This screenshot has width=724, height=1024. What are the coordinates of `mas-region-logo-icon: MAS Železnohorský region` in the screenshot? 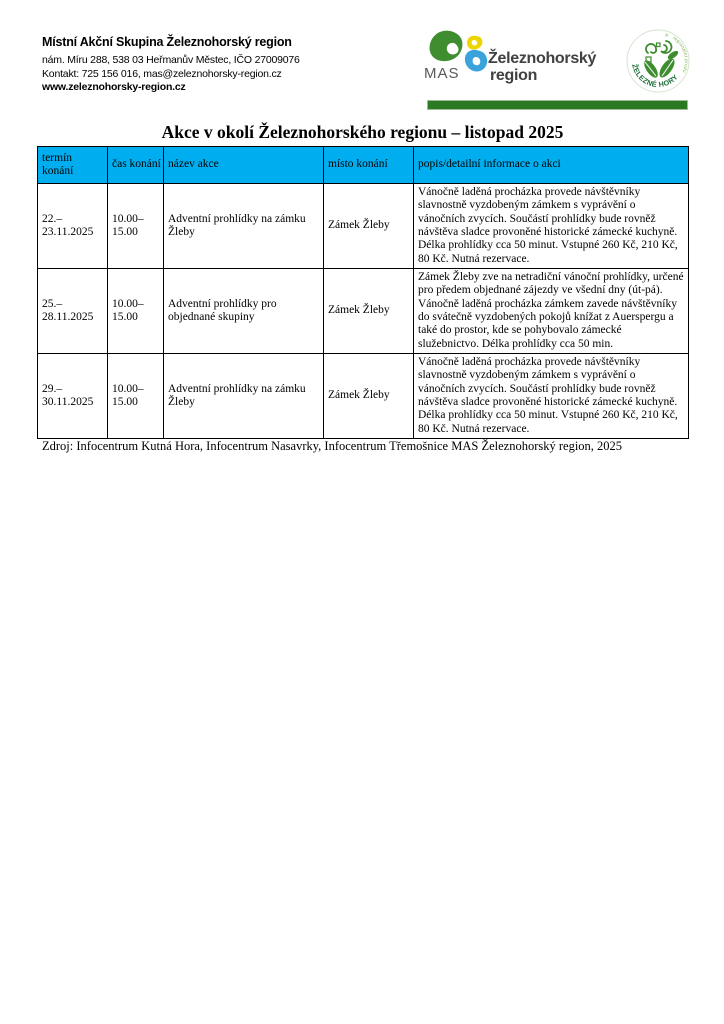 It's located at (510, 57).